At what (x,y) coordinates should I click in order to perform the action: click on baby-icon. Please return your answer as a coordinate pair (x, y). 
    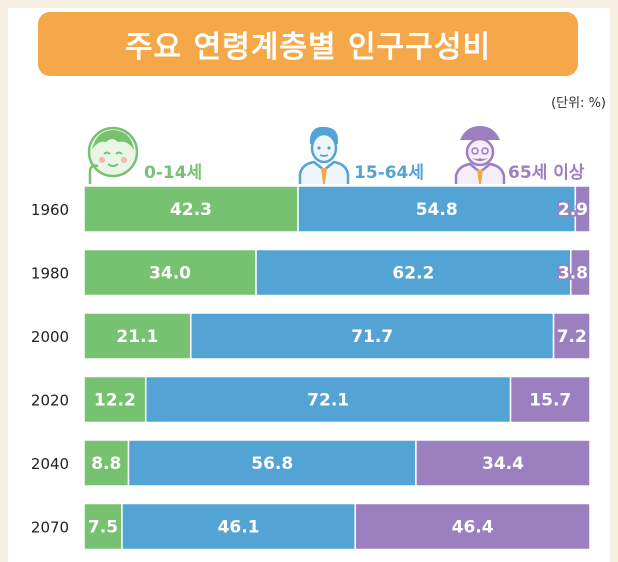
    Looking at the image, I should click on (113, 155).